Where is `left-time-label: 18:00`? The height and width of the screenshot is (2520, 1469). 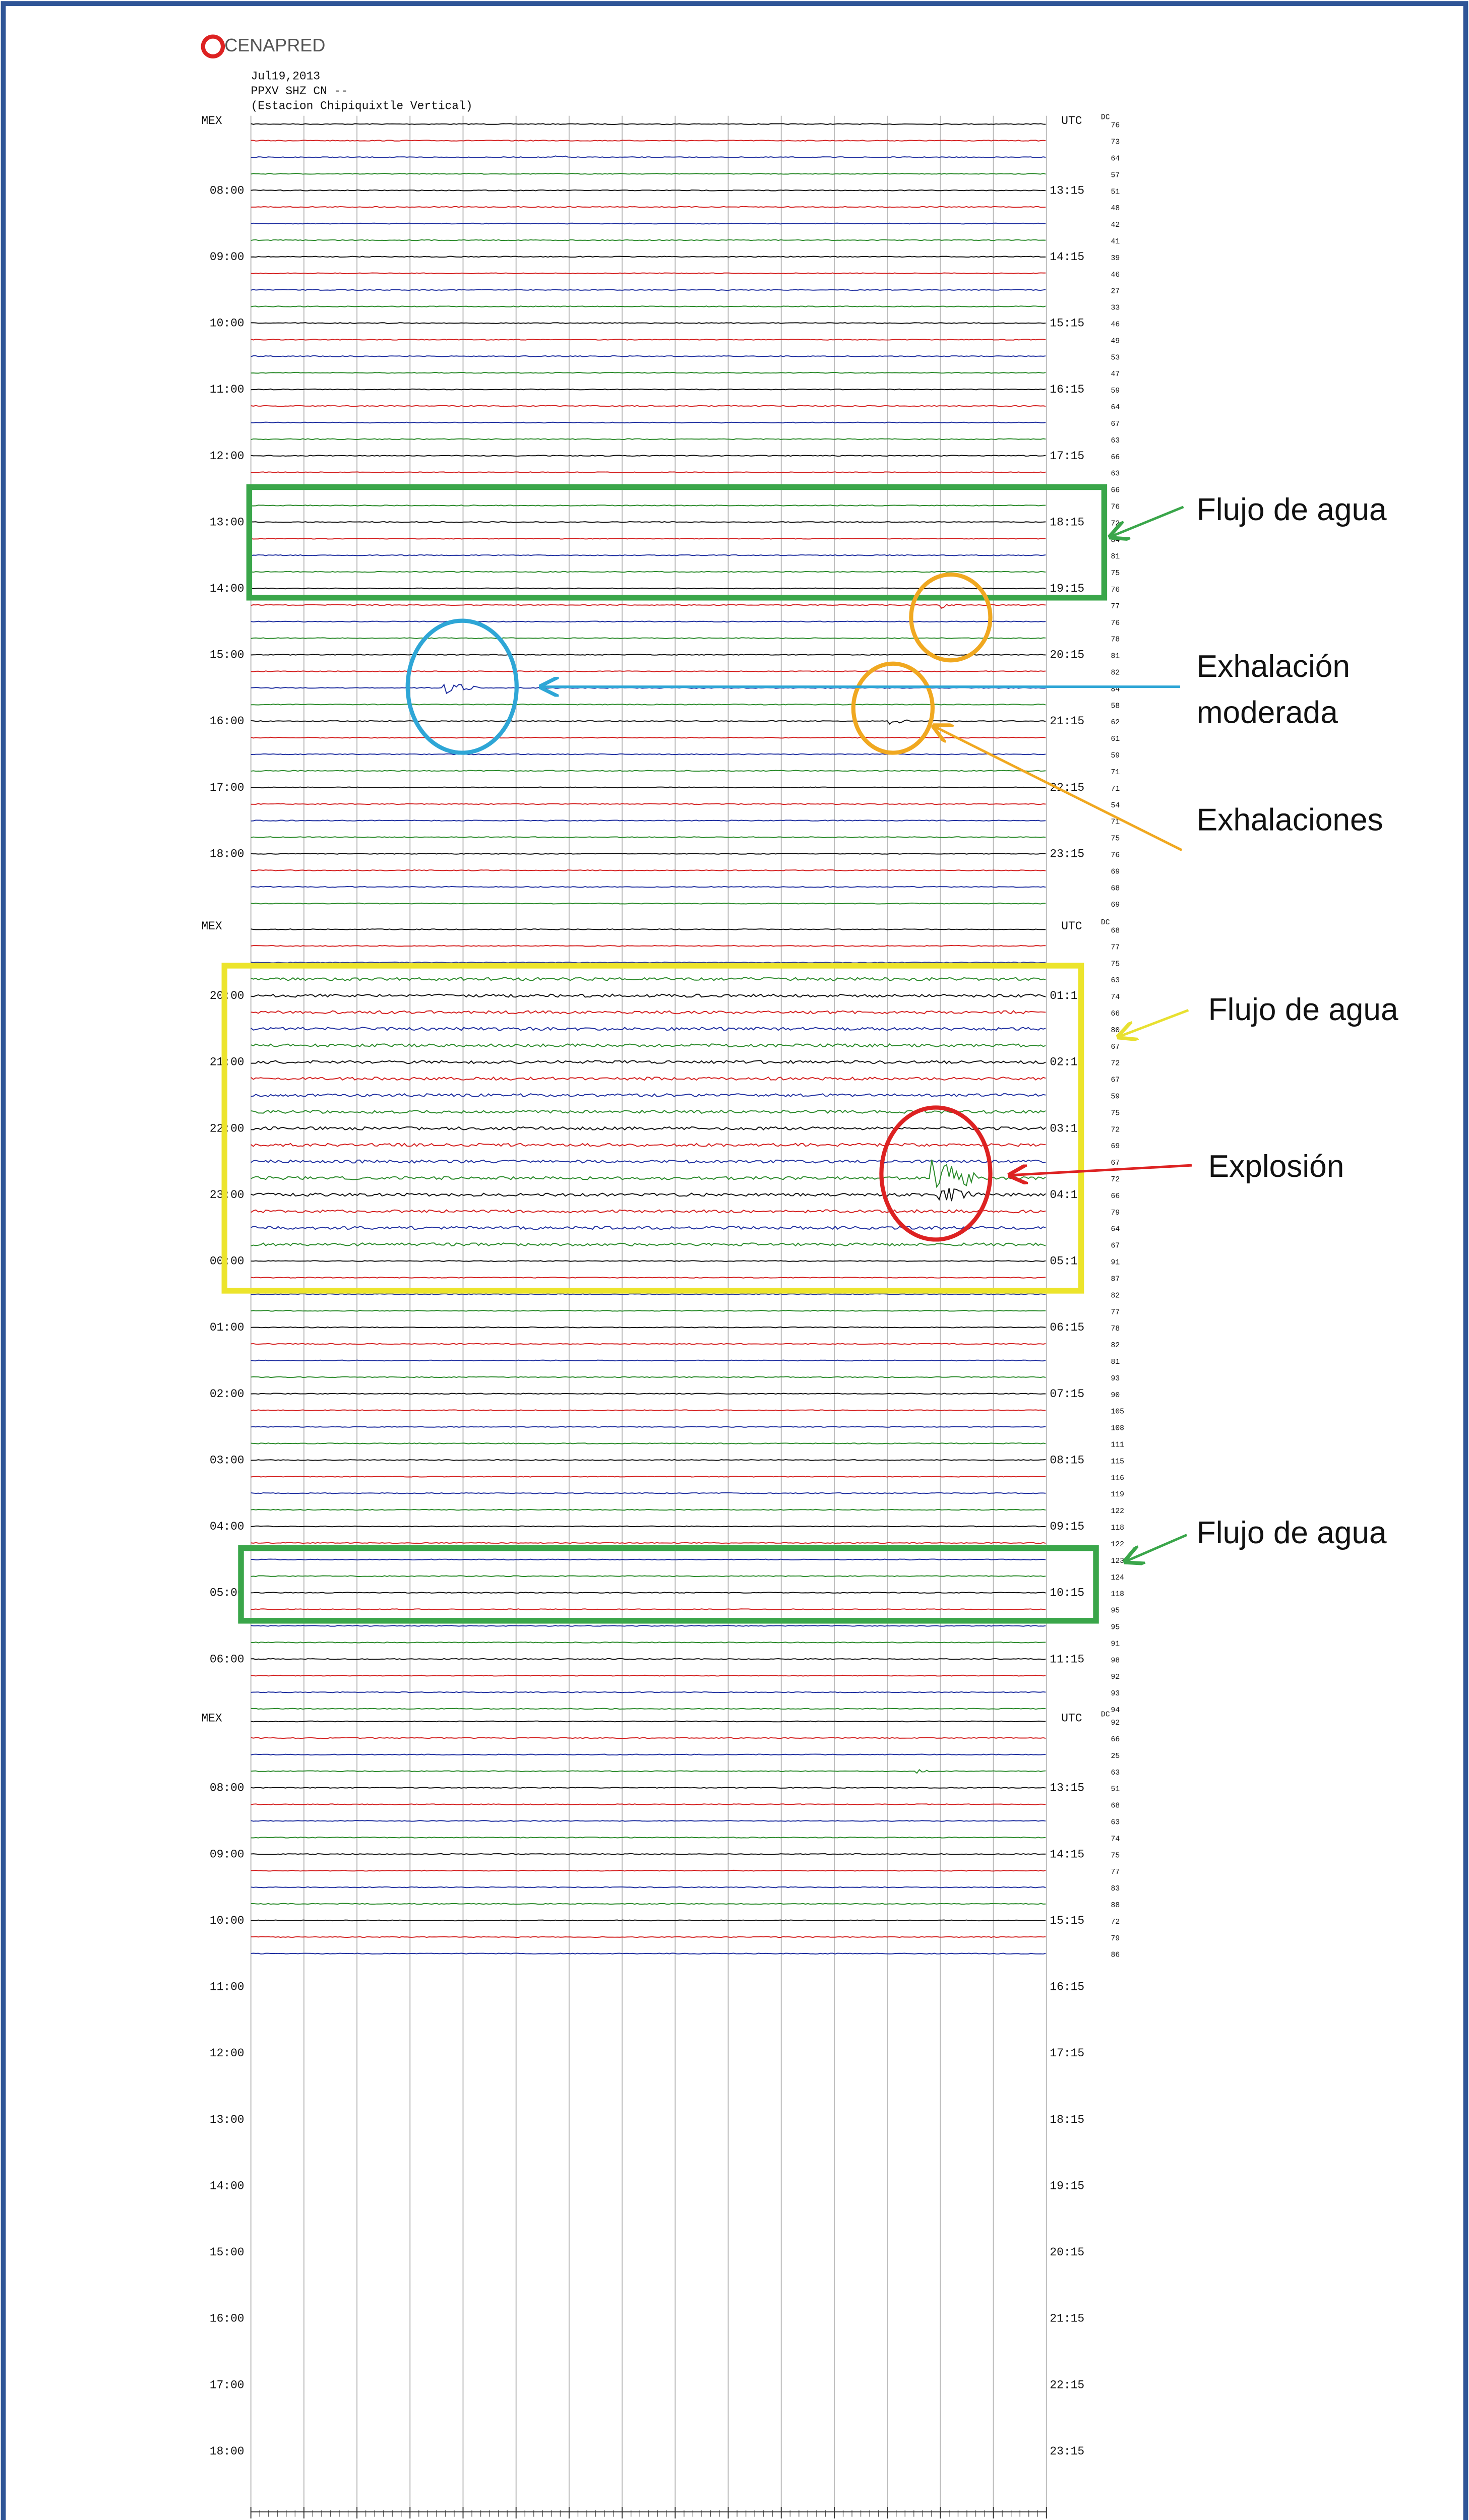
left-time-label: 18:00 is located at coordinates (227, 854).